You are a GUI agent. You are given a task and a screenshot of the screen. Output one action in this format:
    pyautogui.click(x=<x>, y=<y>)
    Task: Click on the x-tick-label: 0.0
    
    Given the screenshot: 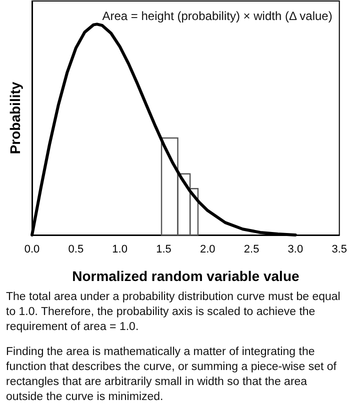 What is the action you would take?
    pyautogui.click(x=32, y=250)
    